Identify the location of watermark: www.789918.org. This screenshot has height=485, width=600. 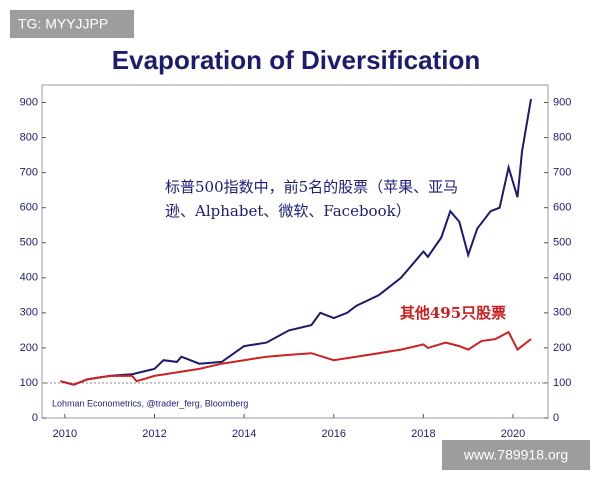
(515, 455).